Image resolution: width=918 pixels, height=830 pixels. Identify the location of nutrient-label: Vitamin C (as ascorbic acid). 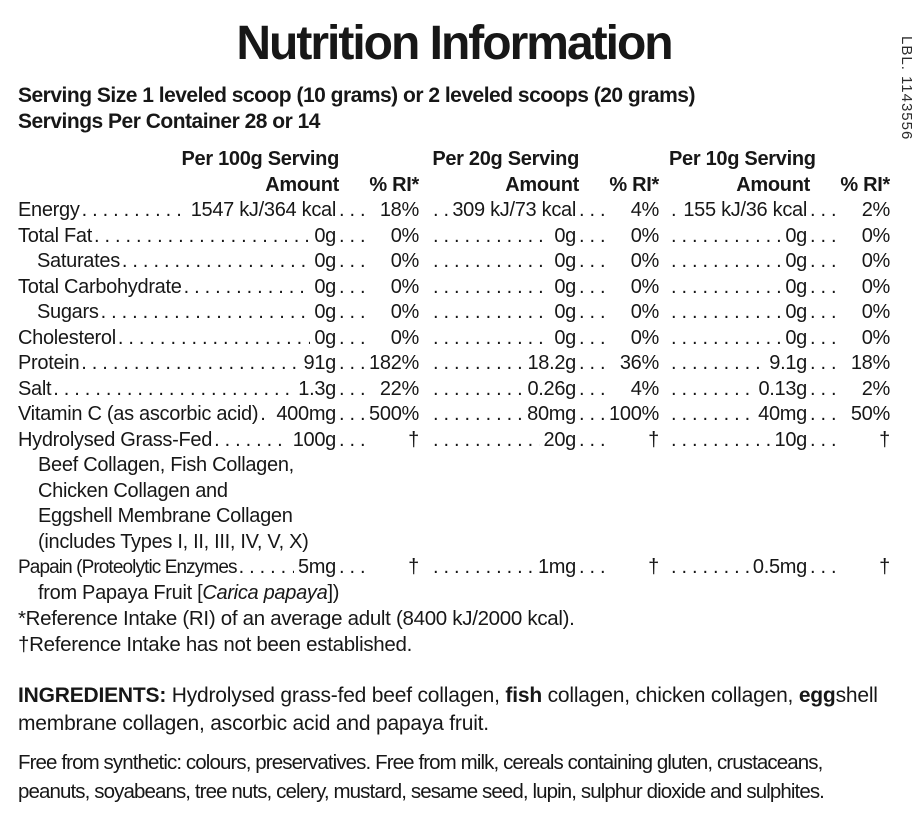
(138, 414).